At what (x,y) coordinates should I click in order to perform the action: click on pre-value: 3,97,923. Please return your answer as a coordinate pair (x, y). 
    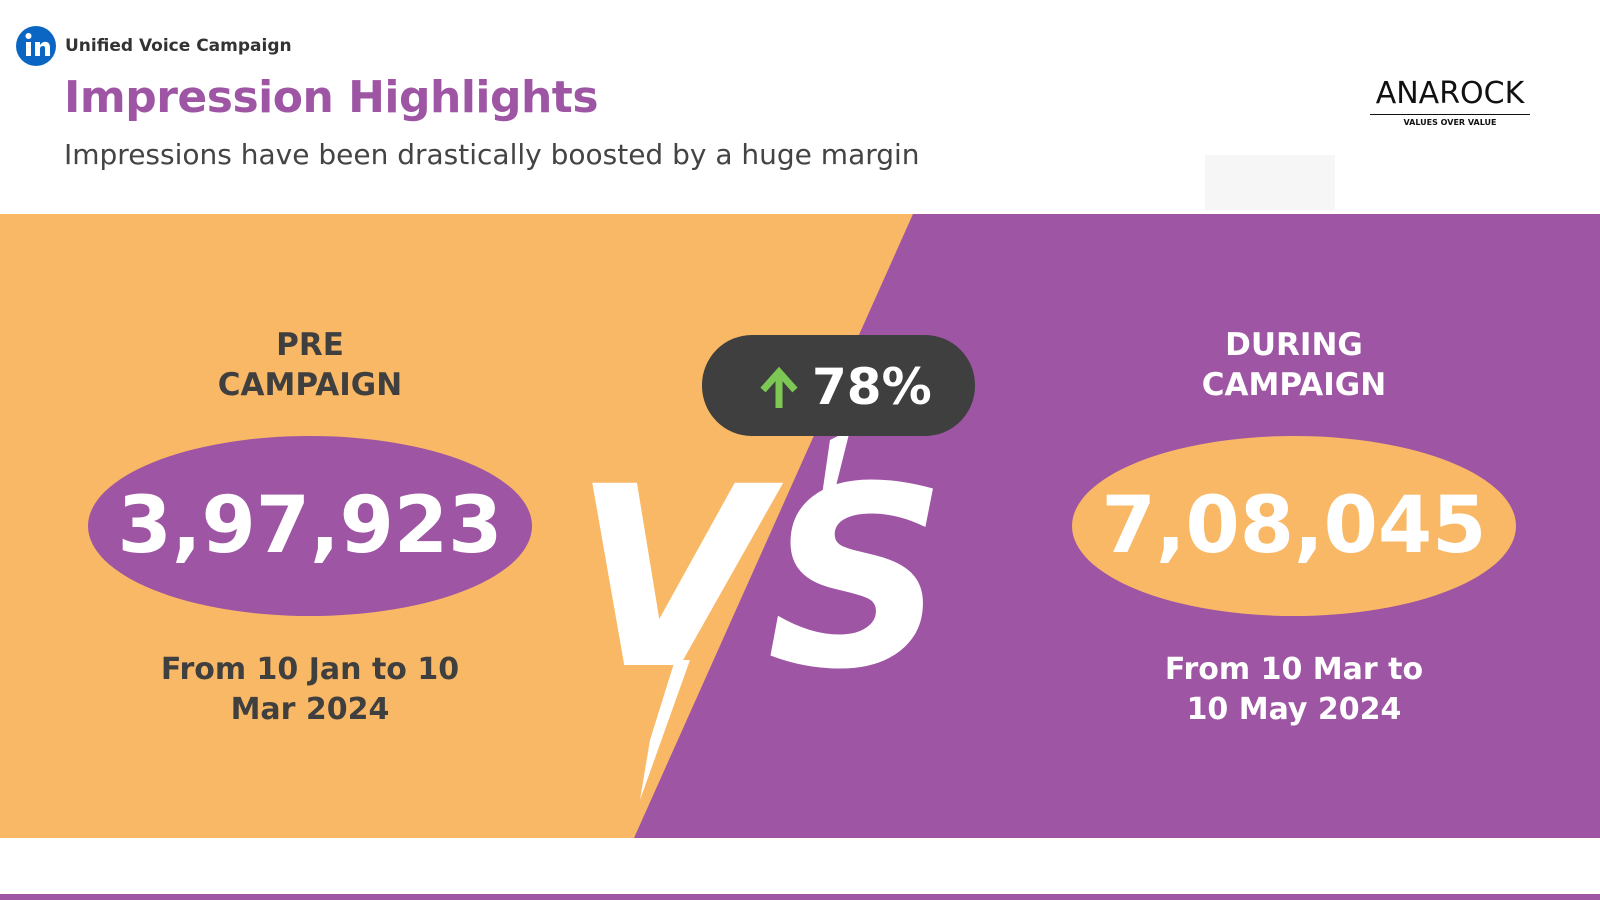
    Looking at the image, I should click on (310, 526).